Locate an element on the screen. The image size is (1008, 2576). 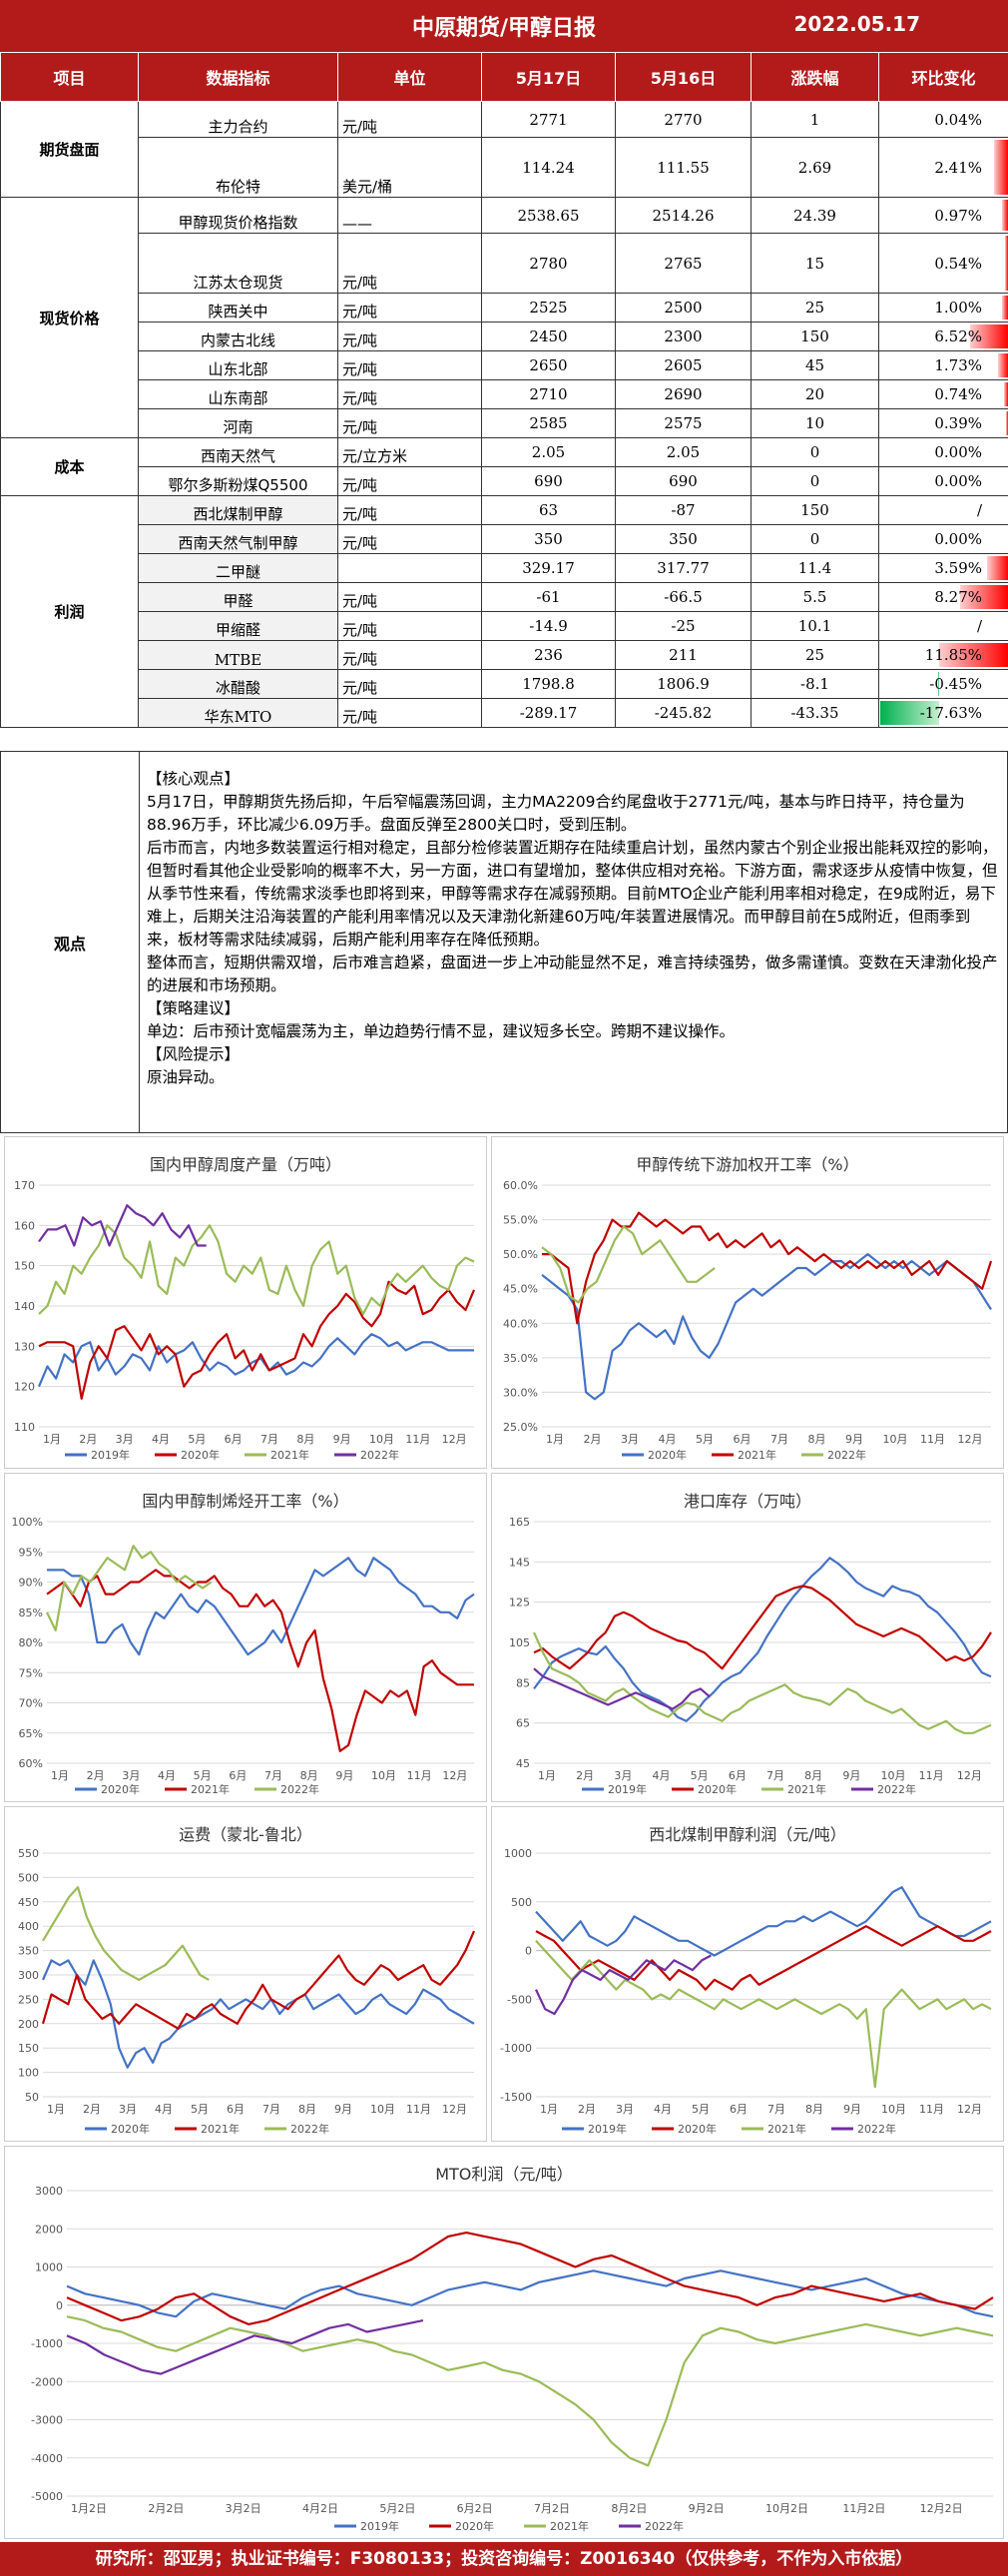
y-tick-label: 150 is located at coordinates (24, 1266).